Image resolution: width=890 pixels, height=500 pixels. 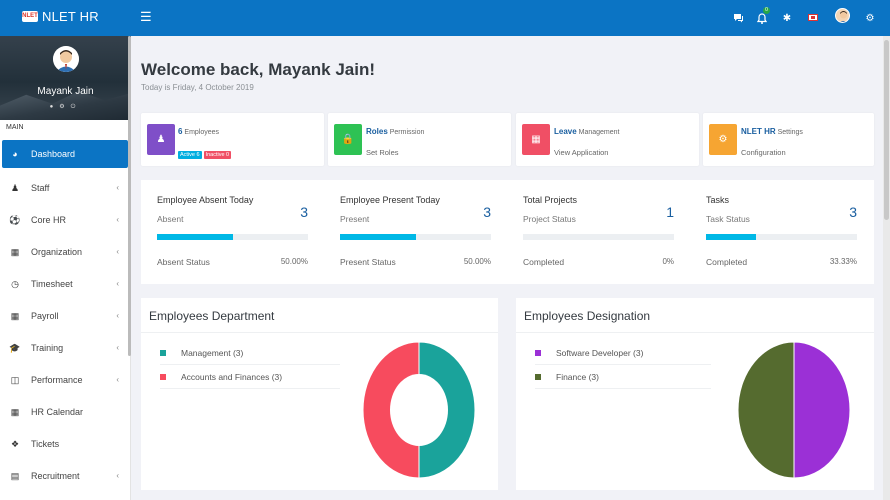 What do you see at coordinates (368, 262) in the screenshot?
I see `status-label: Present Status` at bounding box center [368, 262].